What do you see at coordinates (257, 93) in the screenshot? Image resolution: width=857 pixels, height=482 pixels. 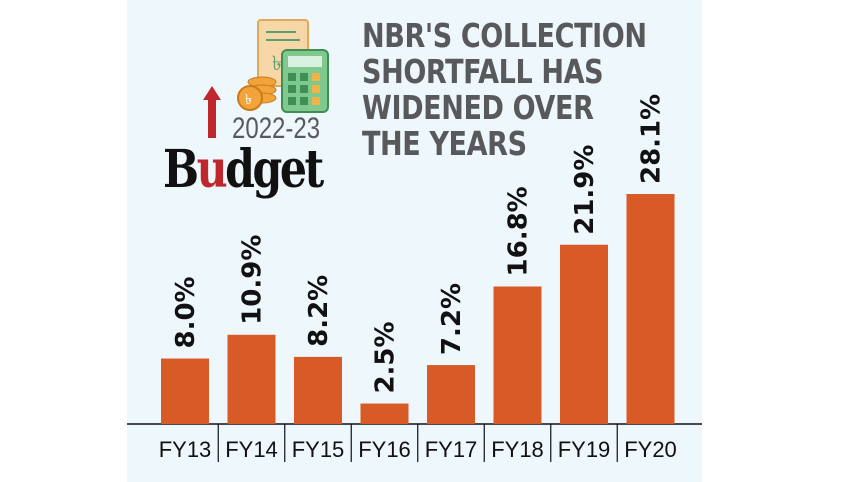 I see `coins-icon: ৳` at bounding box center [257, 93].